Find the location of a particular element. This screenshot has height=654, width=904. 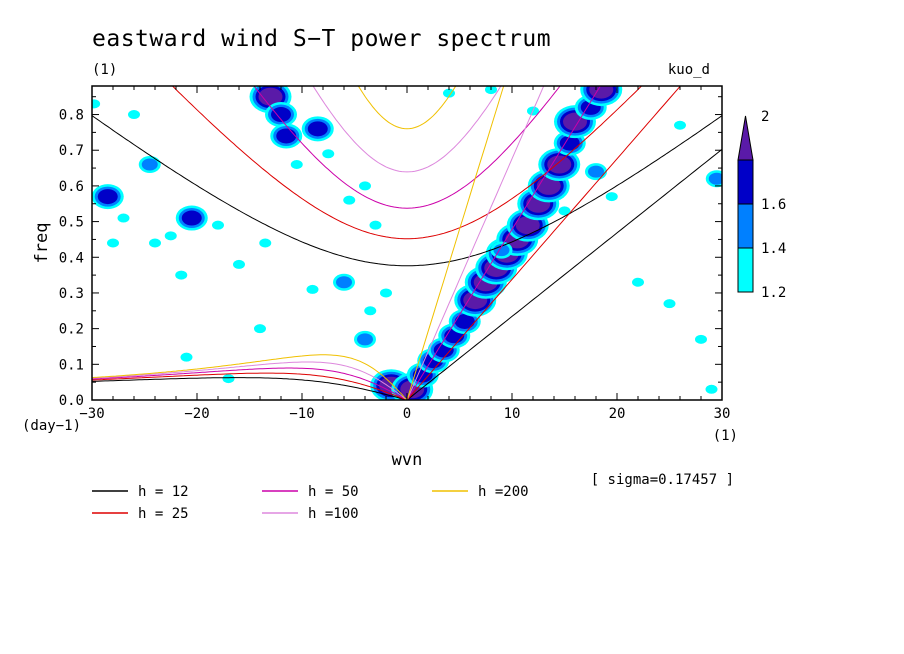

legend-label: h = 12 is located at coordinates (163, 492).